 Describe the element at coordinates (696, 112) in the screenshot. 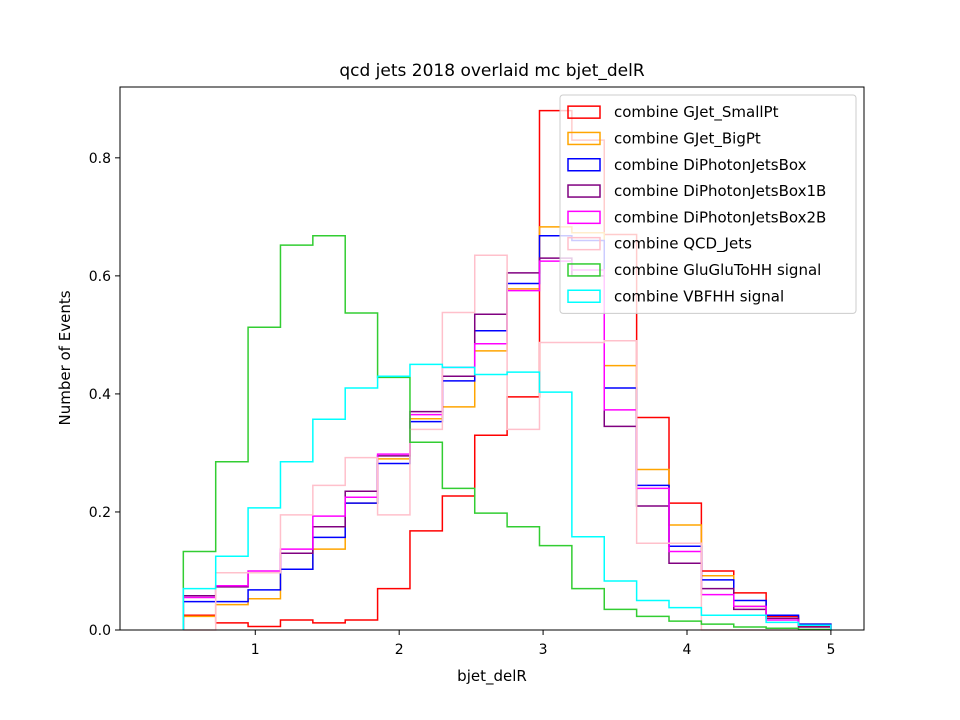

I see `legend-label: combine GJet_SmallPt` at that location.